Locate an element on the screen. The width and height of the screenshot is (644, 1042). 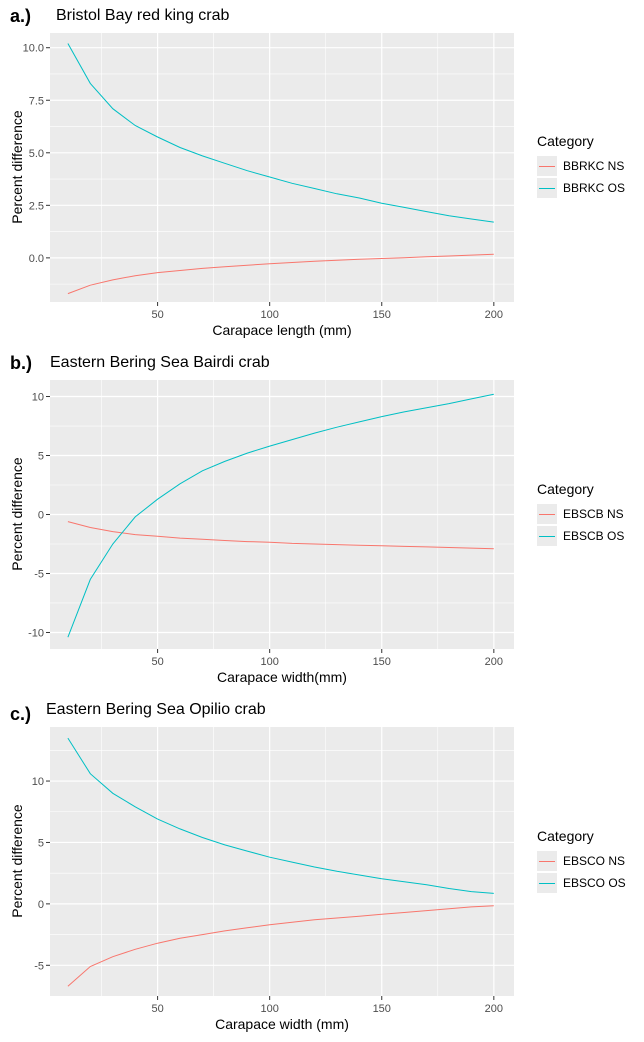
legend-label: BBRKC OS is located at coordinates (594, 188).